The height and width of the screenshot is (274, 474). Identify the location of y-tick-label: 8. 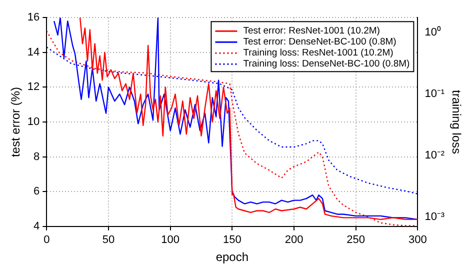
(37, 156).